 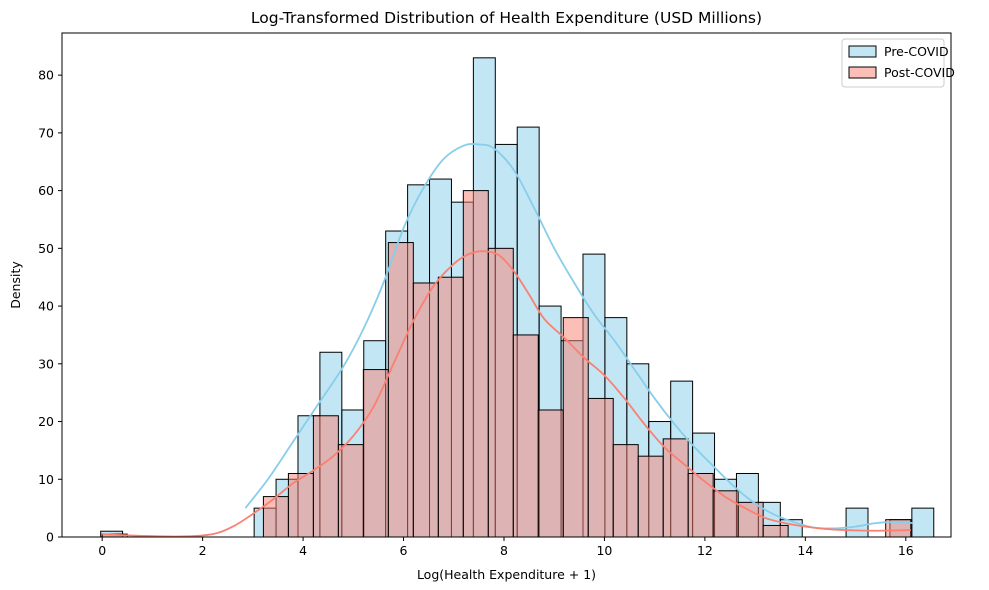 What do you see at coordinates (15, 285) in the screenshot?
I see `y-axis-label: Density` at bounding box center [15, 285].